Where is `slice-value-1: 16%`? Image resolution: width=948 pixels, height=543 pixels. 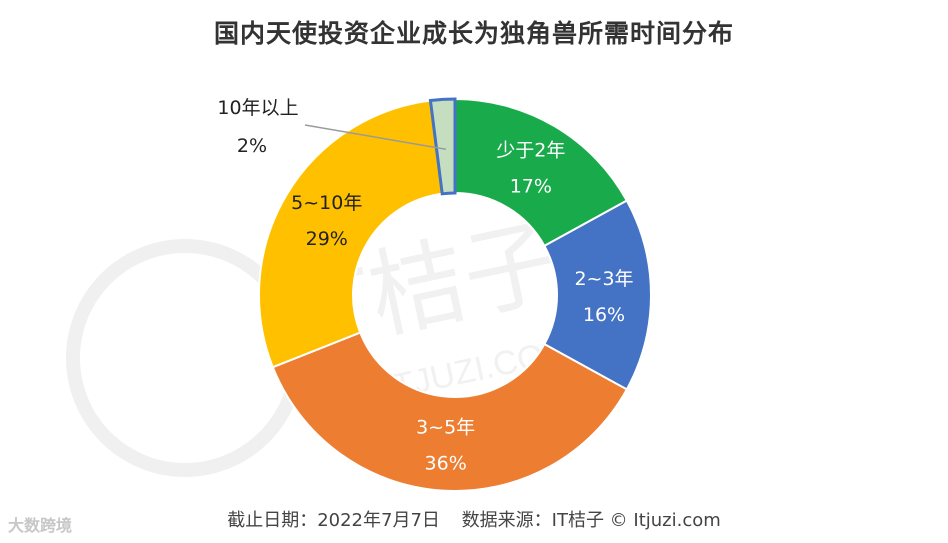
slice-value-1: 16% is located at coordinates (604, 315).